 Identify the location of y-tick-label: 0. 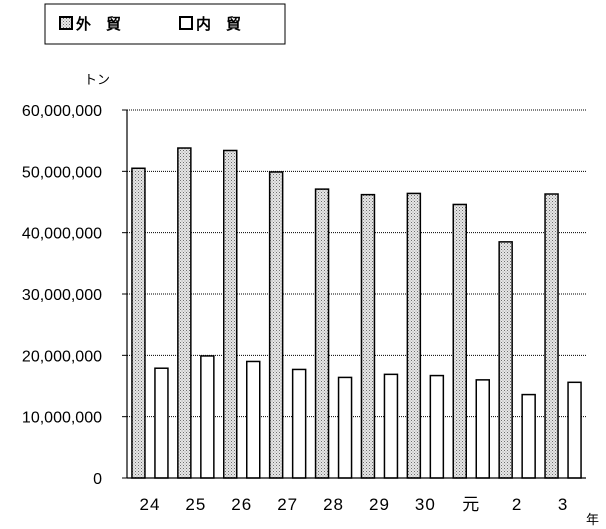
(97, 479).